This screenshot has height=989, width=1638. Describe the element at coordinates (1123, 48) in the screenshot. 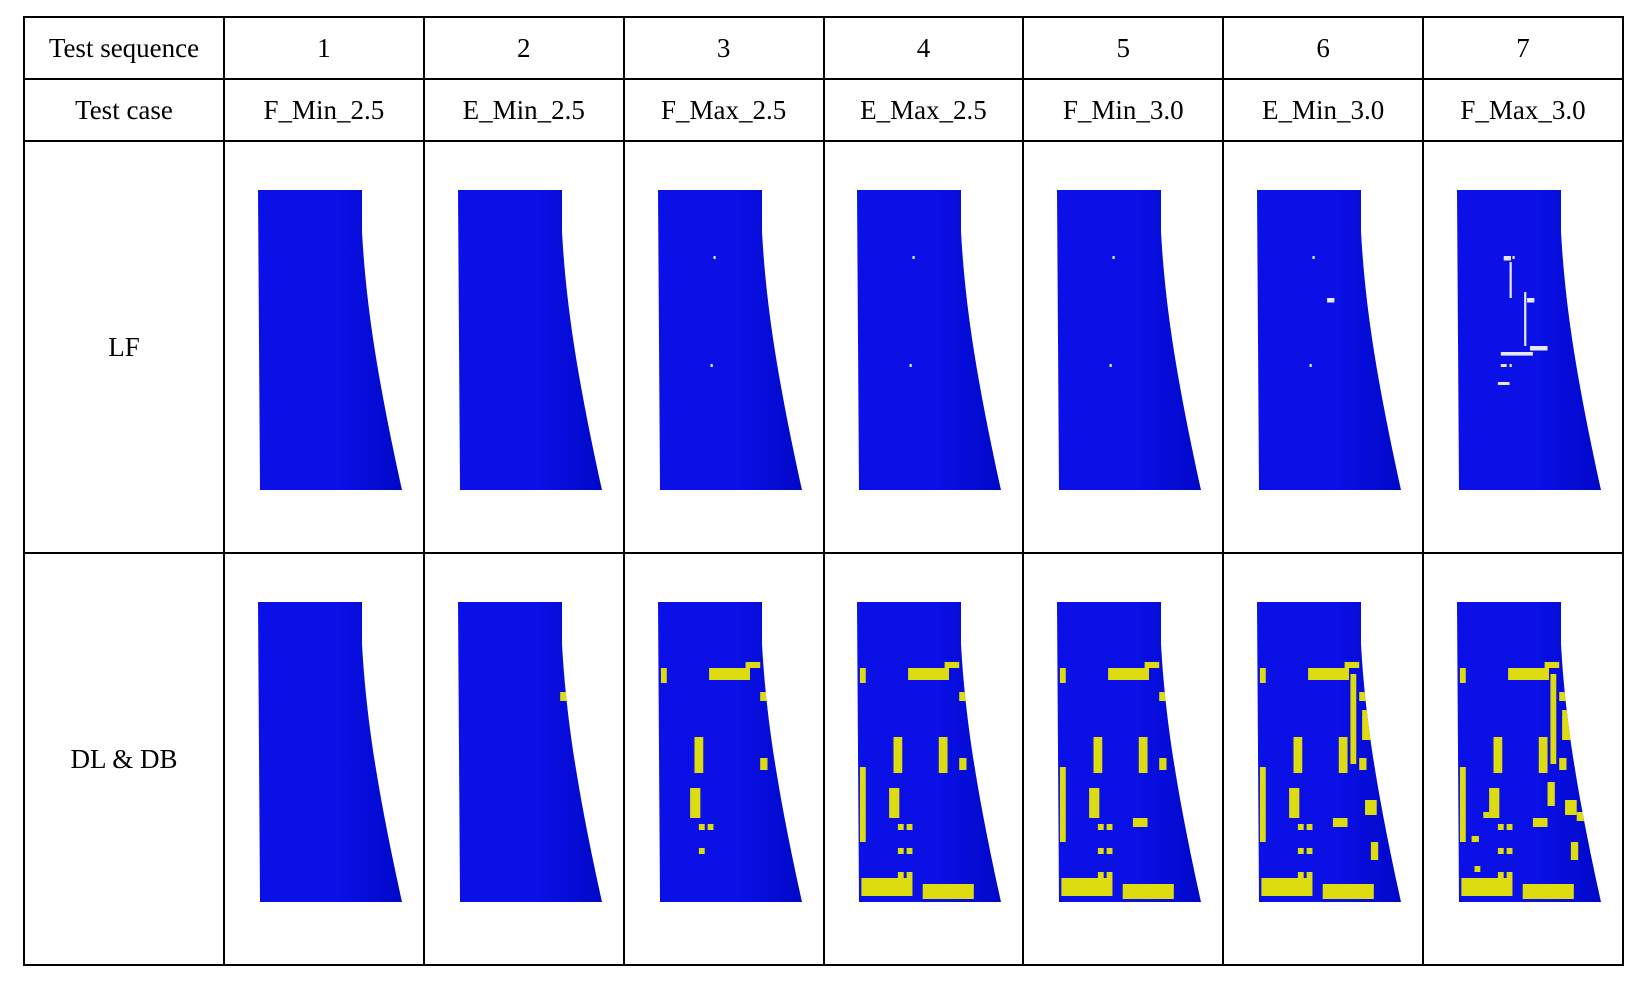

I see `sequence-cell: 5` at that location.